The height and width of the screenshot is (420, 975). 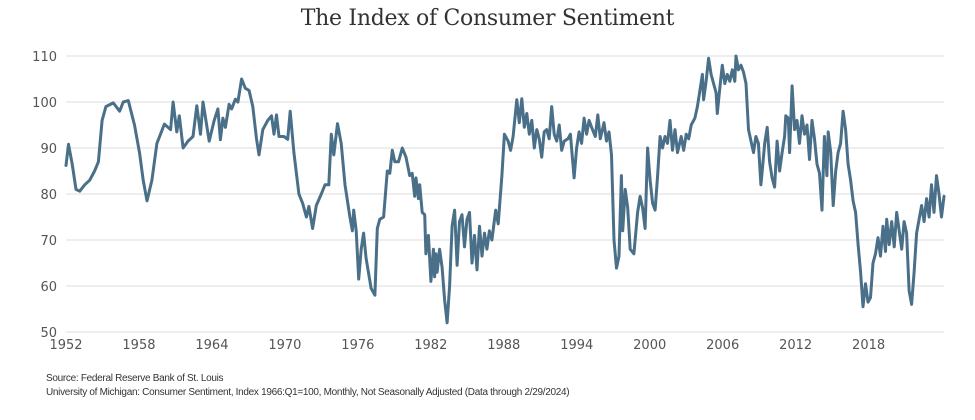 What do you see at coordinates (795, 345) in the screenshot?
I see `x-tick-label: 2012` at bounding box center [795, 345].